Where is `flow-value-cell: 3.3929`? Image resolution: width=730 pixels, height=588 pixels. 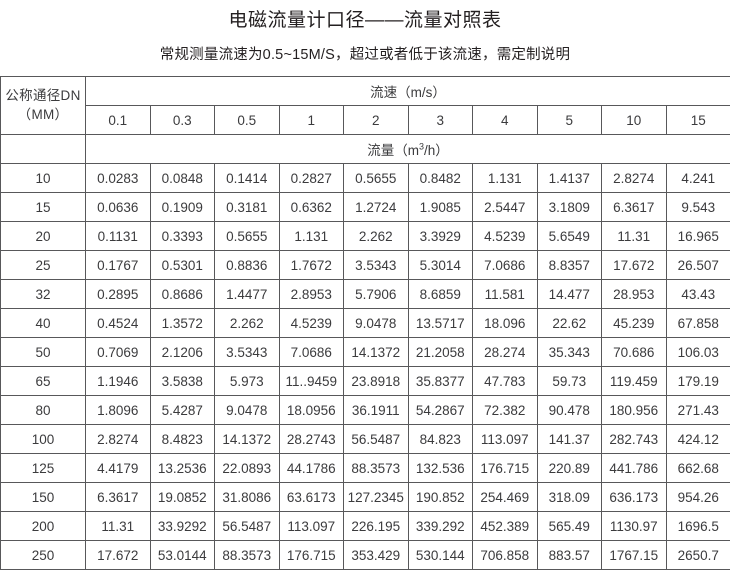
flow-value-cell: 3.3929 is located at coordinates (440, 236).